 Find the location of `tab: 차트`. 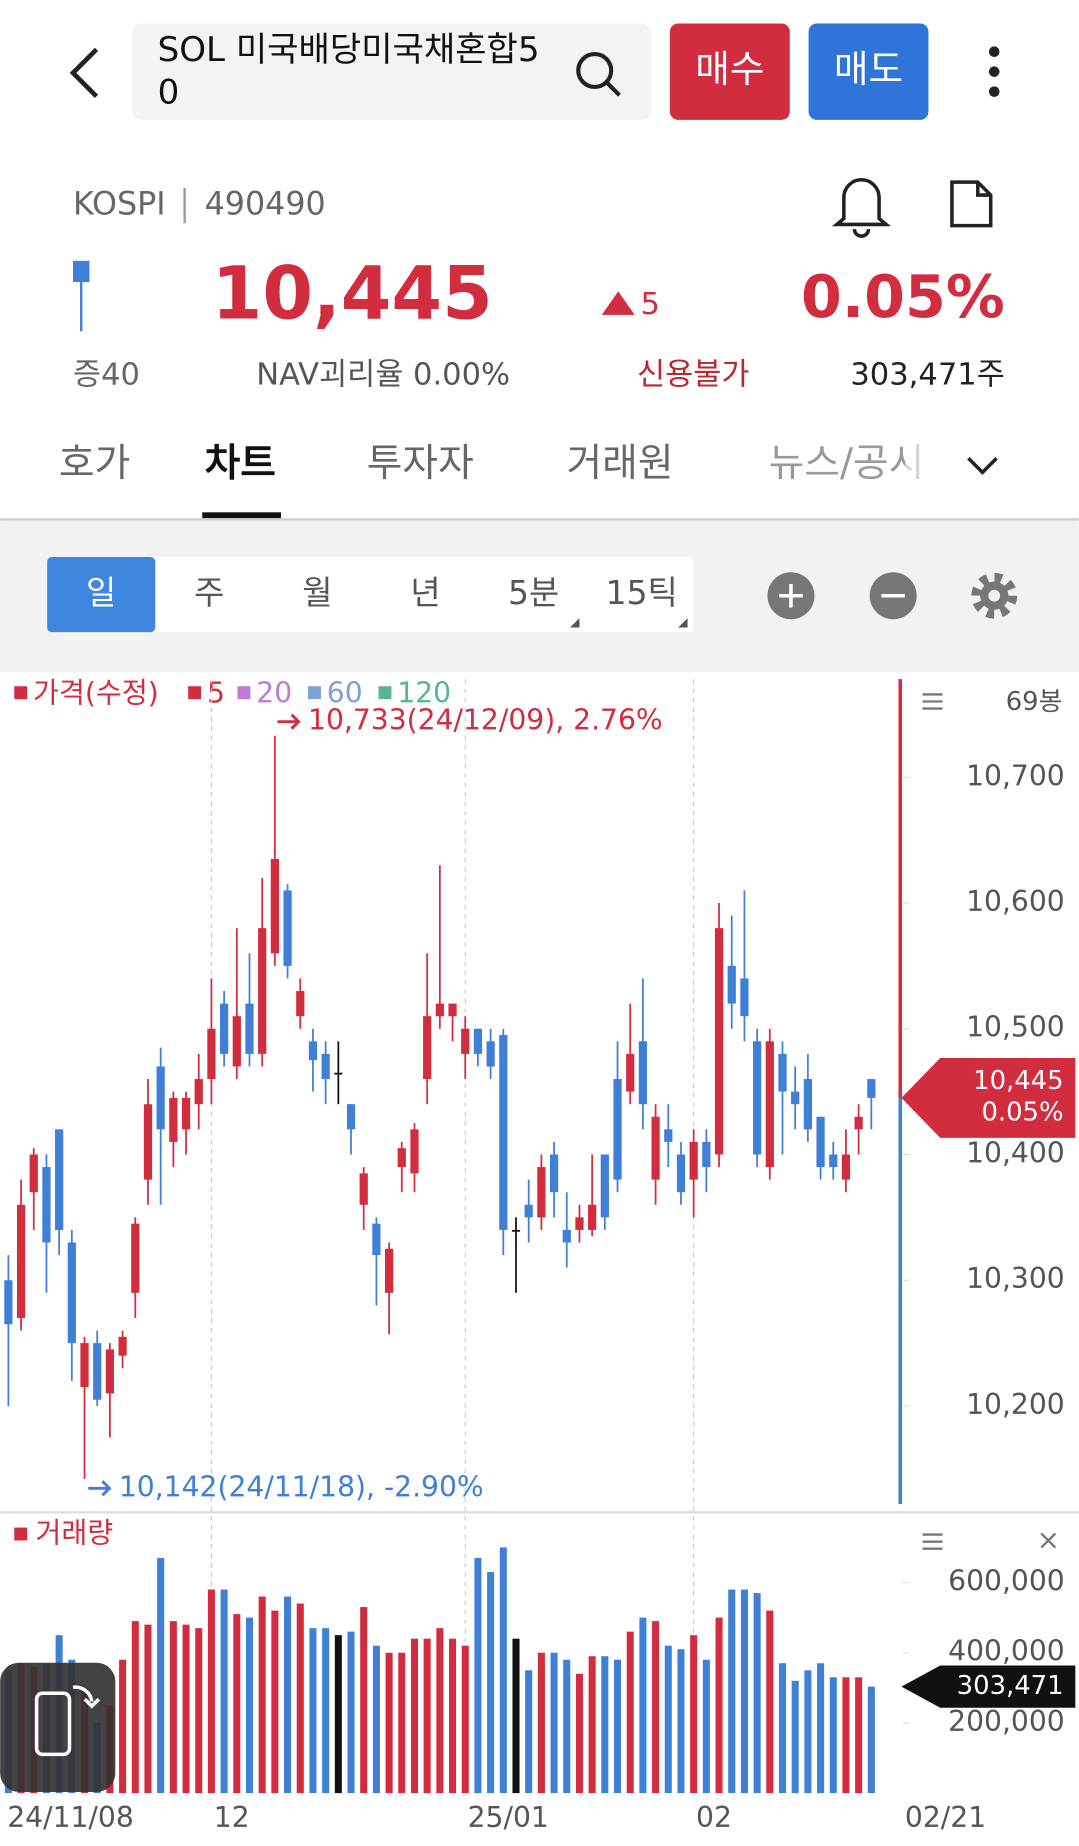

tab: 차트 is located at coordinates (240, 463).